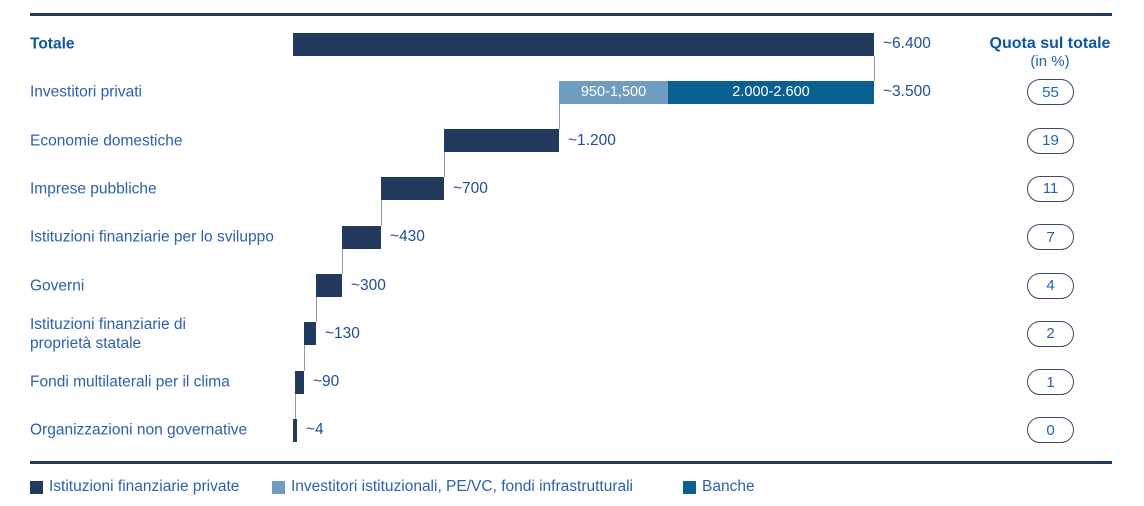  What do you see at coordinates (368, 285) in the screenshot?
I see `value-label: ~300` at bounding box center [368, 285].